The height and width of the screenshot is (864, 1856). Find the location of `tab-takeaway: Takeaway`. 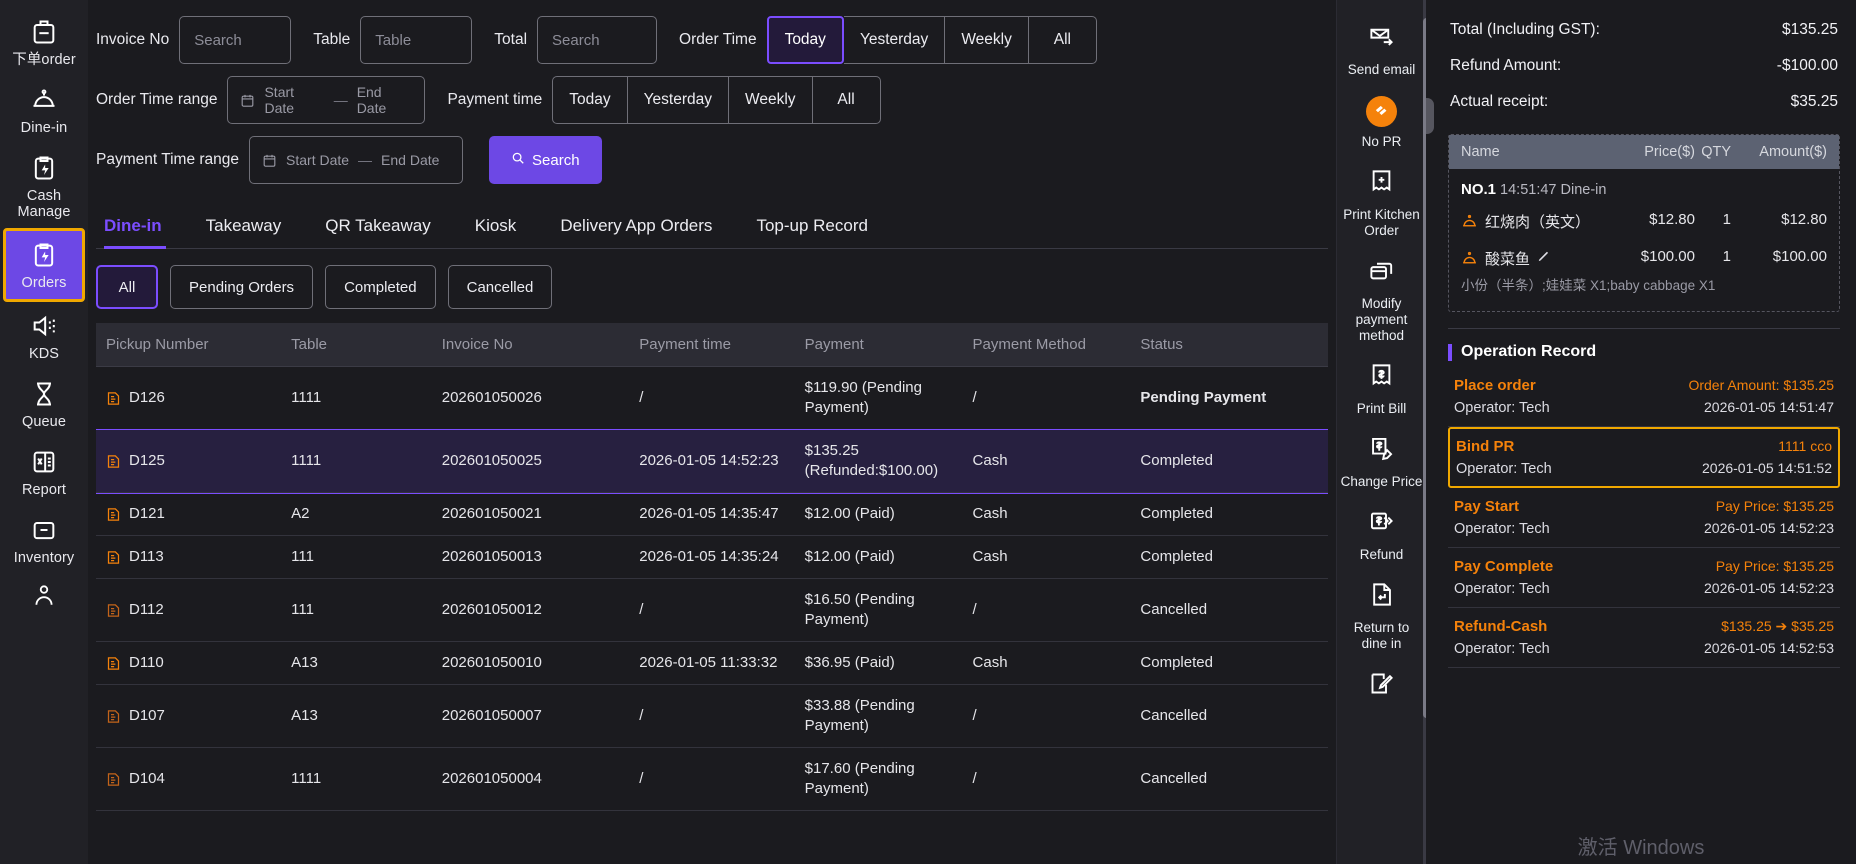

tab-takeaway: Takeaway is located at coordinates (243, 225).